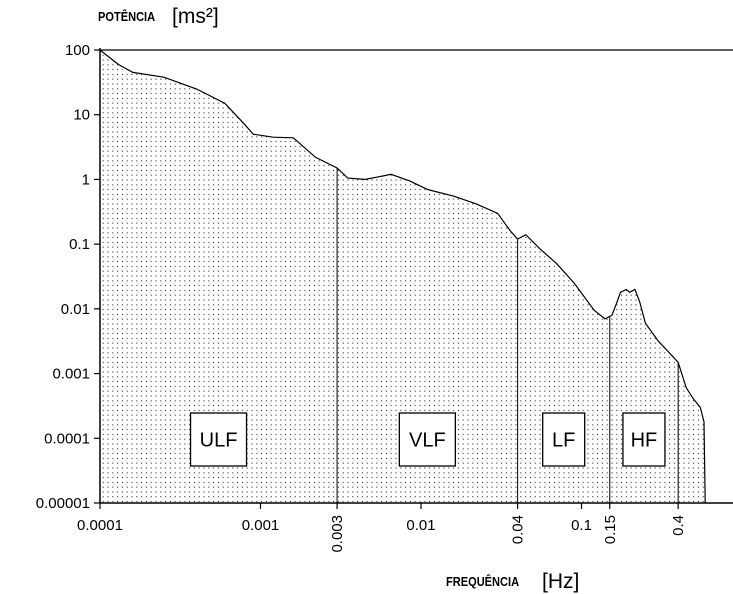  I want to click on y-tick-label: 0.001, so click(71, 374).